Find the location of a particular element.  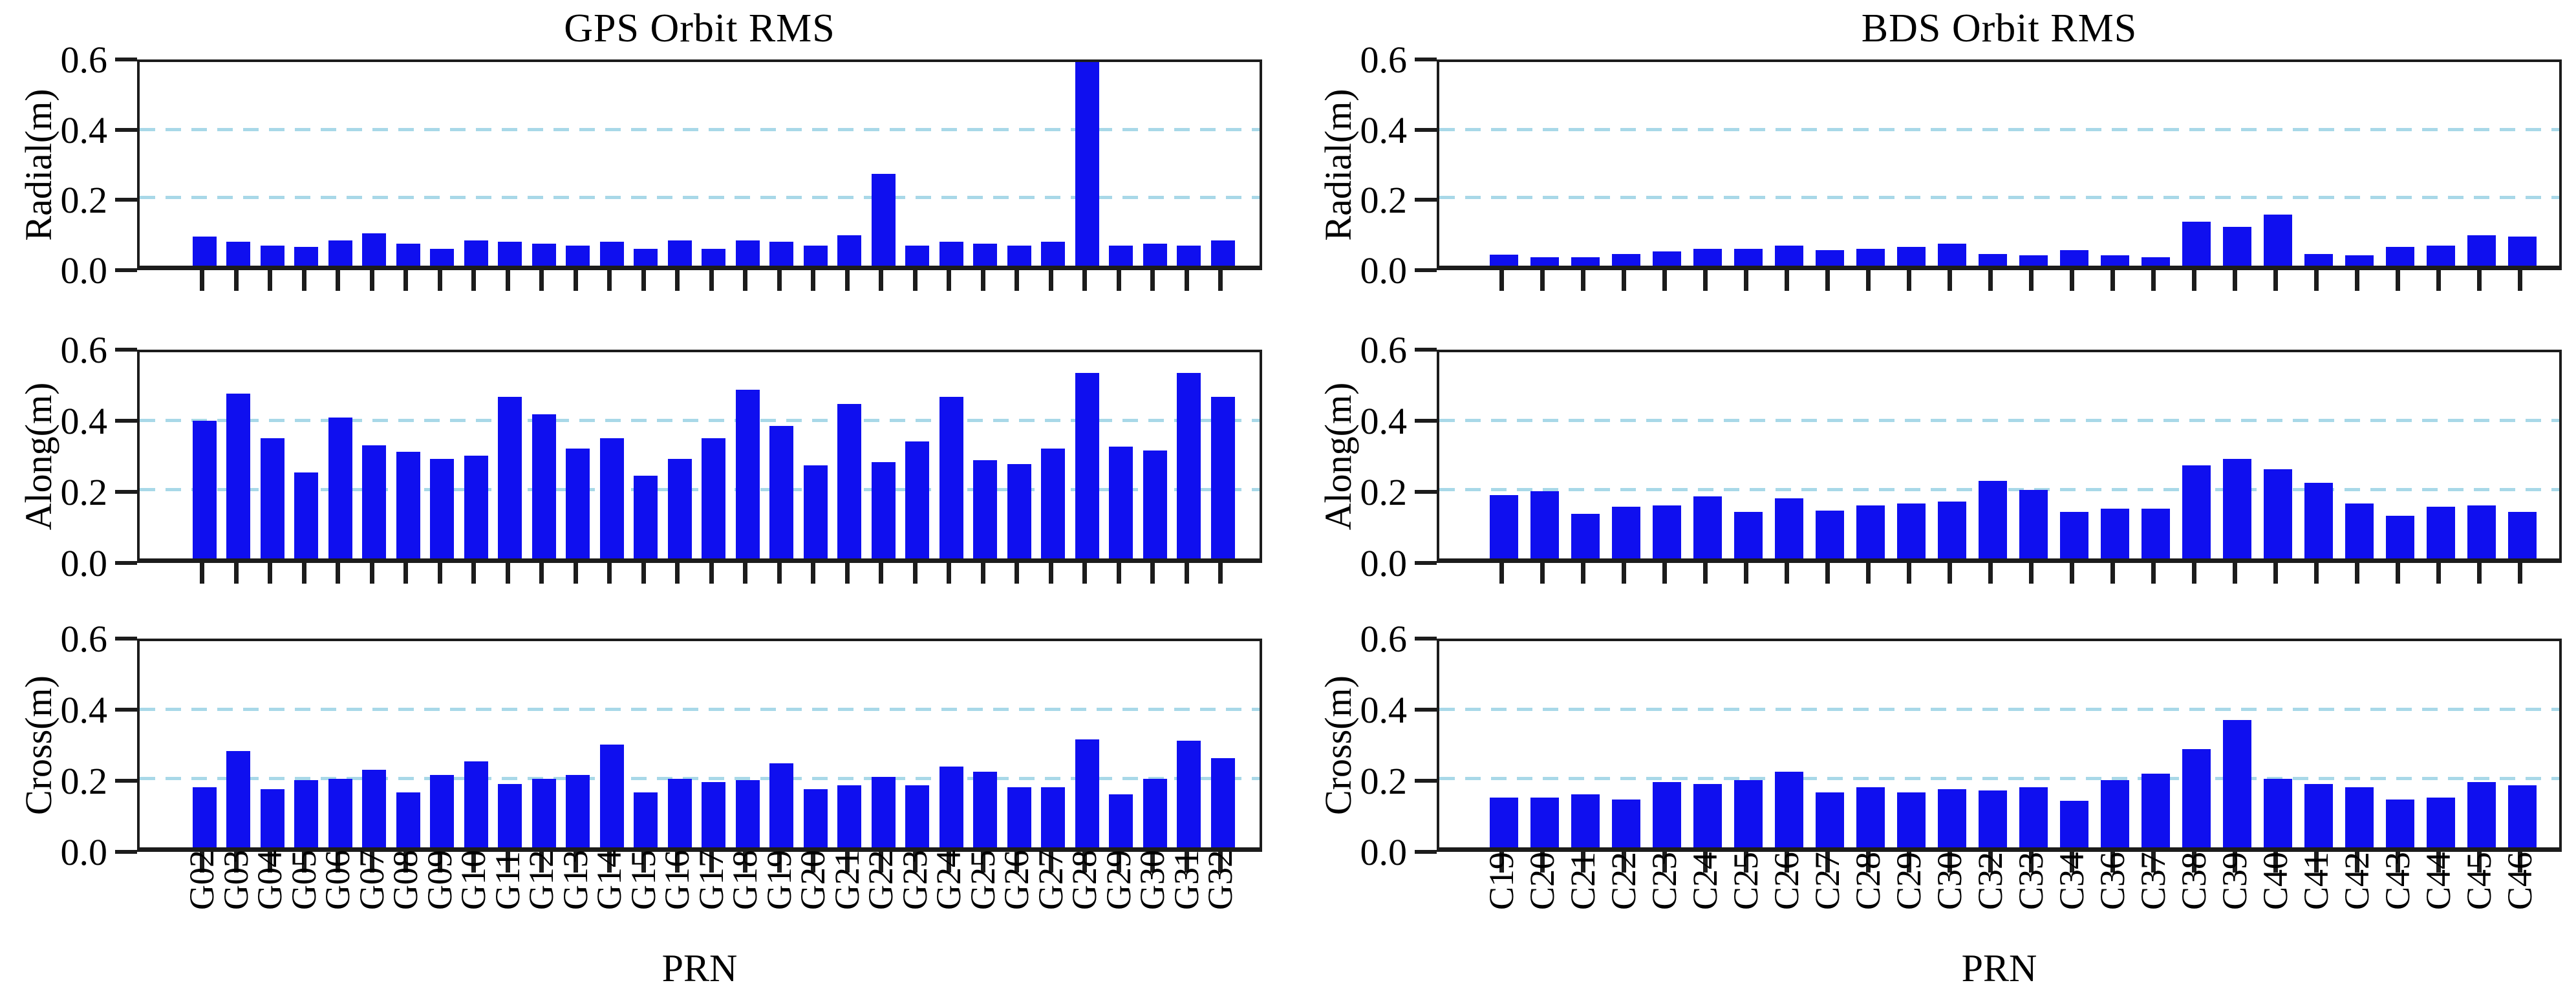

bar-C42 is located at coordinates (2359, 260).